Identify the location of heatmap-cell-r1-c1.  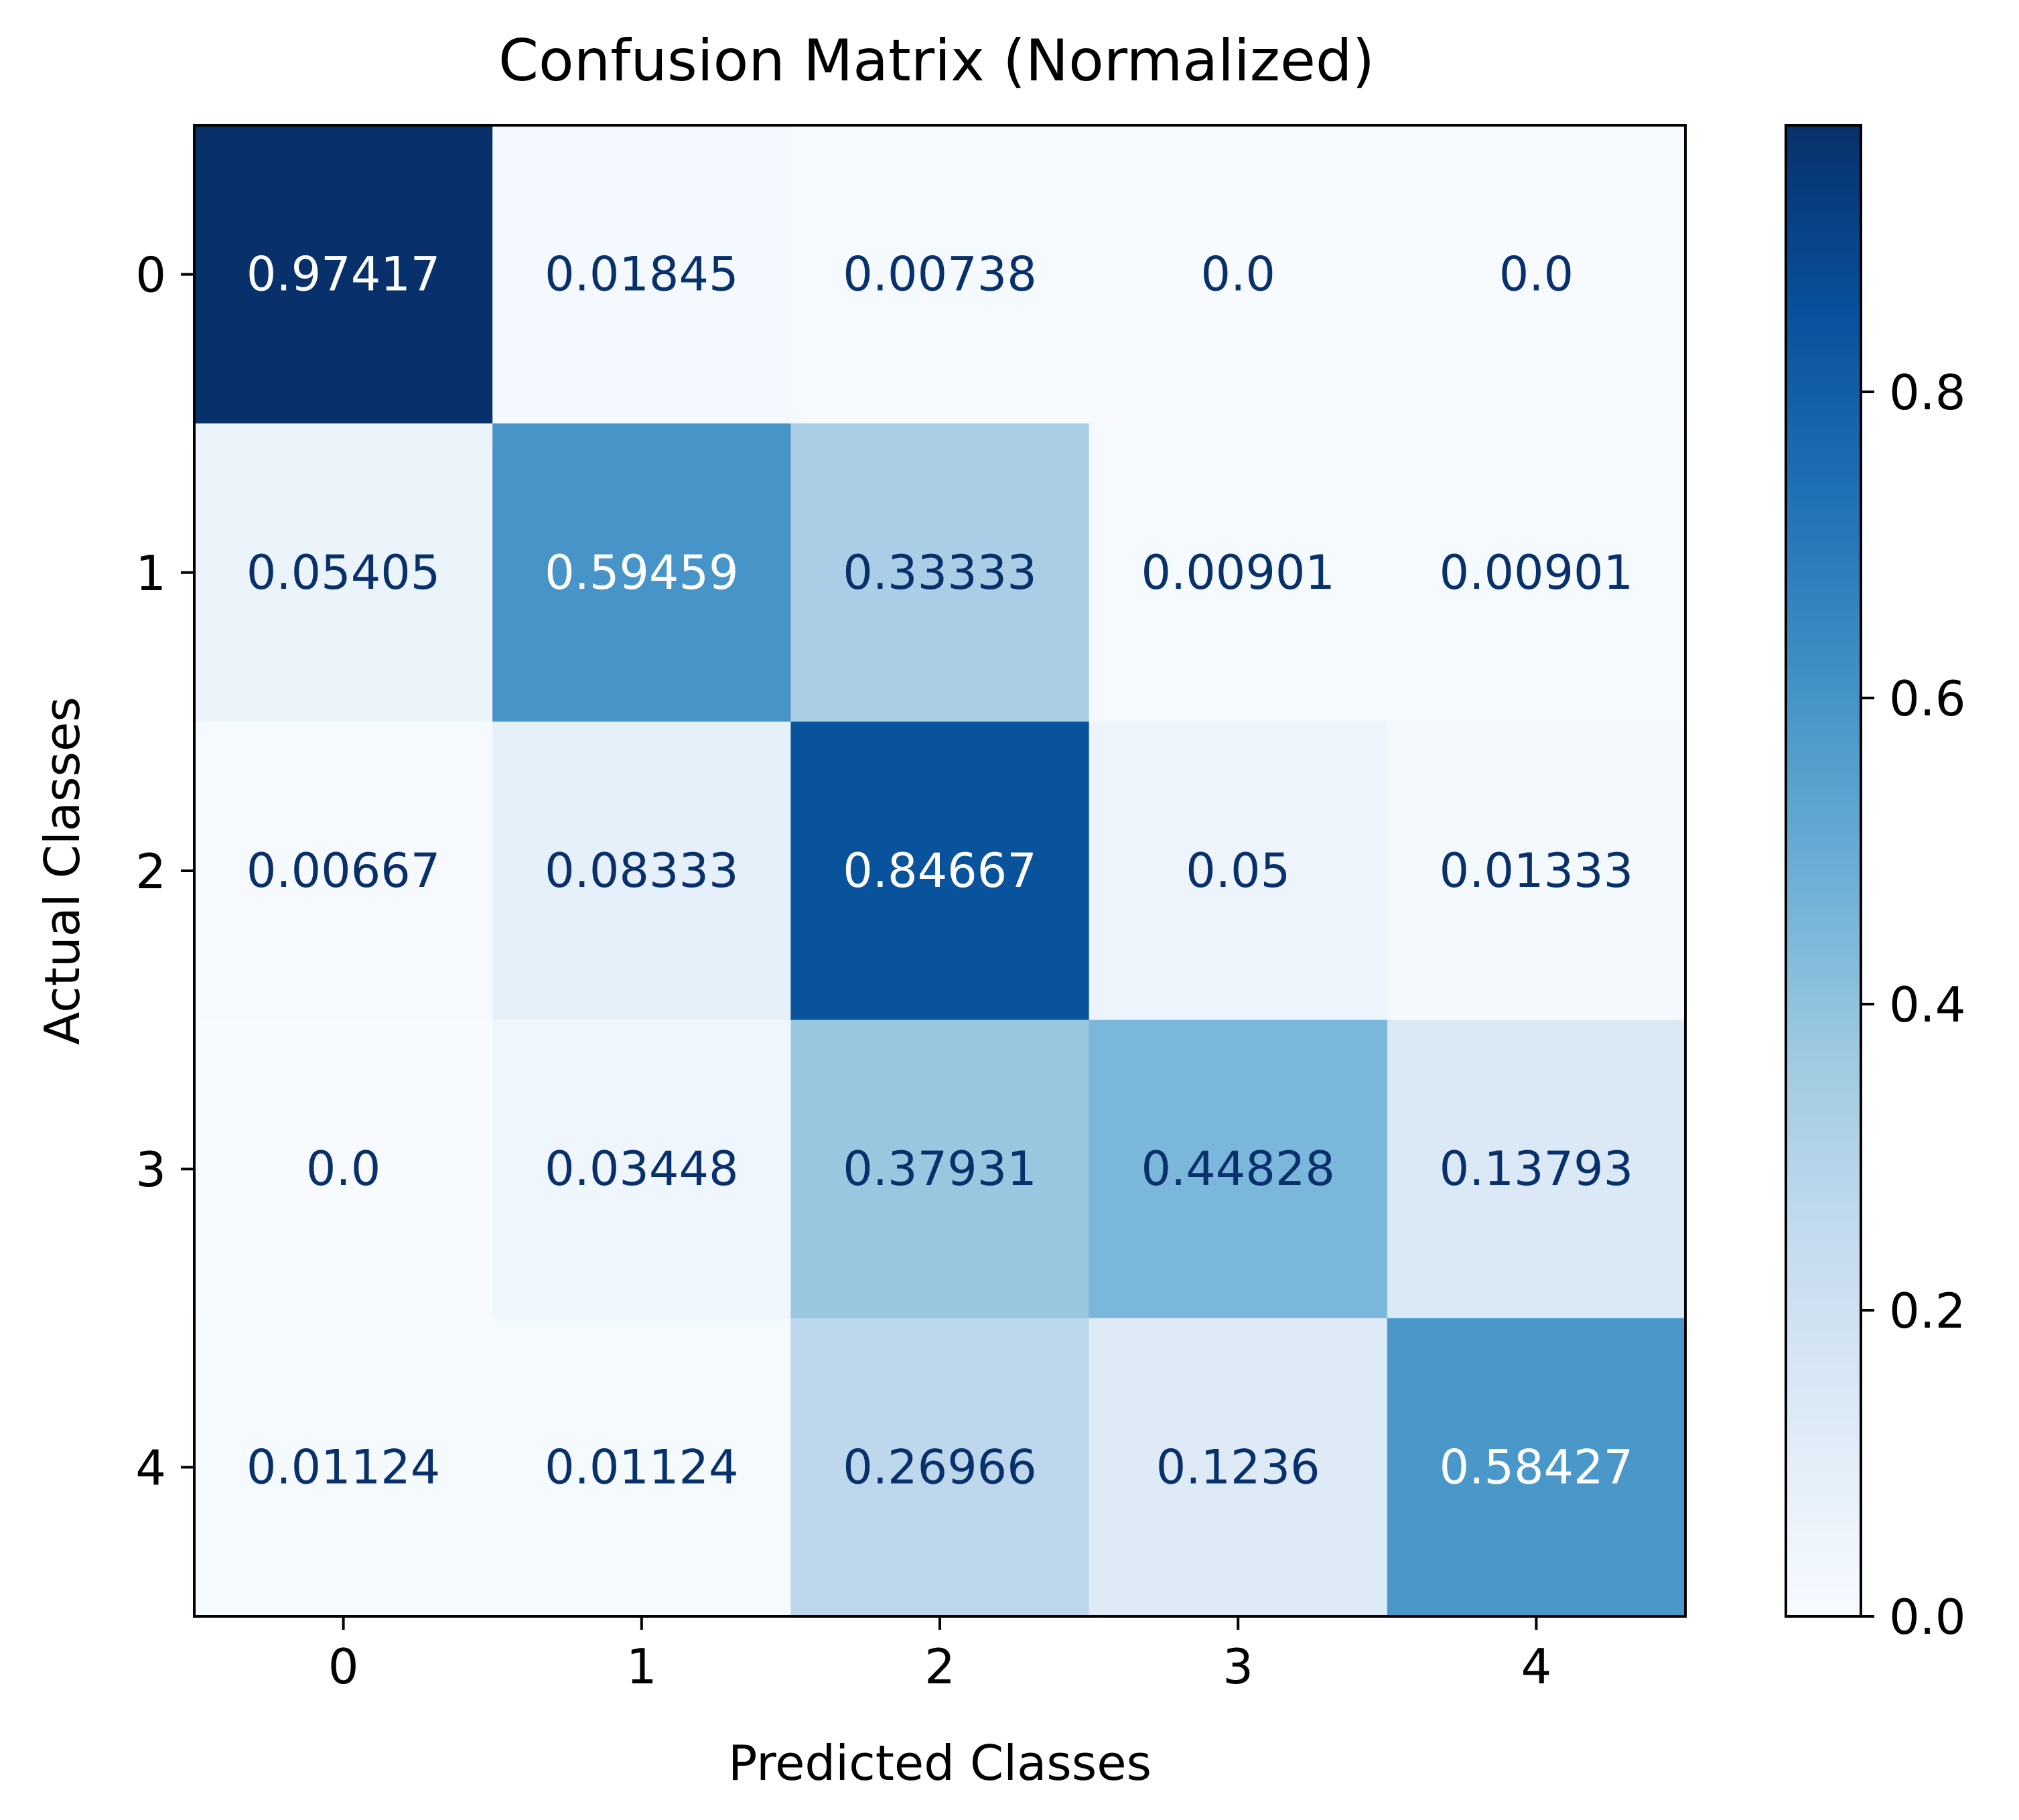
(642, 573).